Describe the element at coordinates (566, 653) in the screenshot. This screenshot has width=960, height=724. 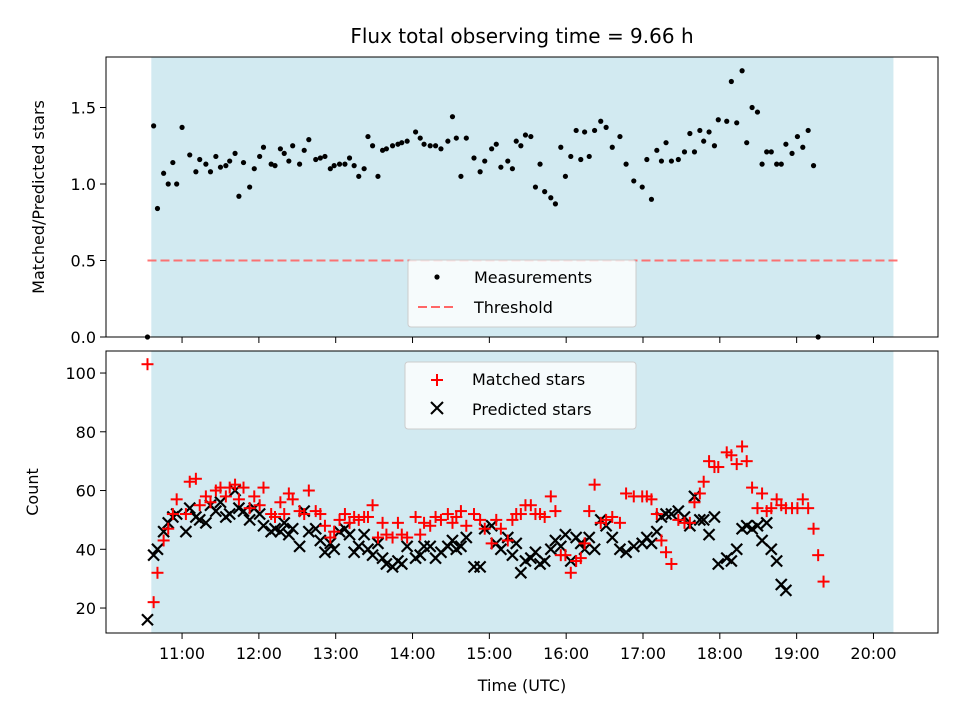
I see `x-tick-label: 16:00` at that location.